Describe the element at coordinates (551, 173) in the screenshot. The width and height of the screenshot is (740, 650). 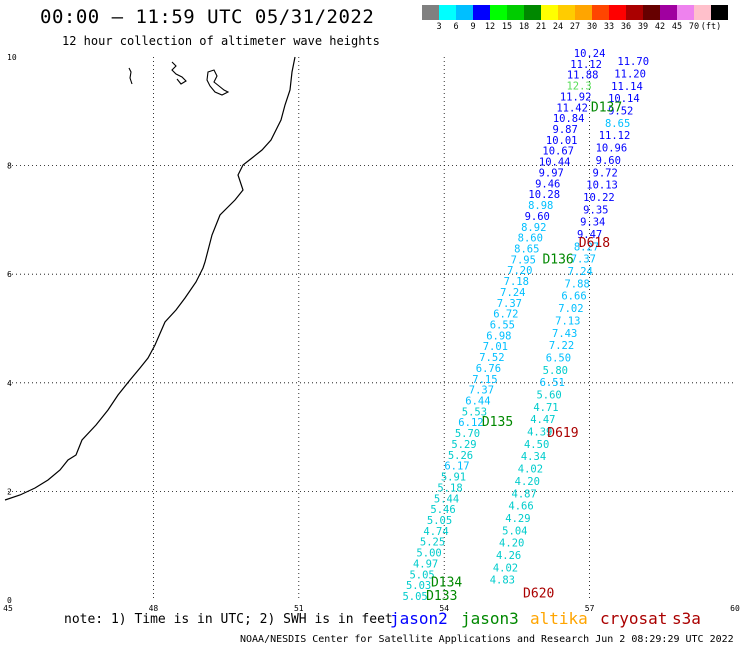
I see `wave-height-value: 9.97` at that location.